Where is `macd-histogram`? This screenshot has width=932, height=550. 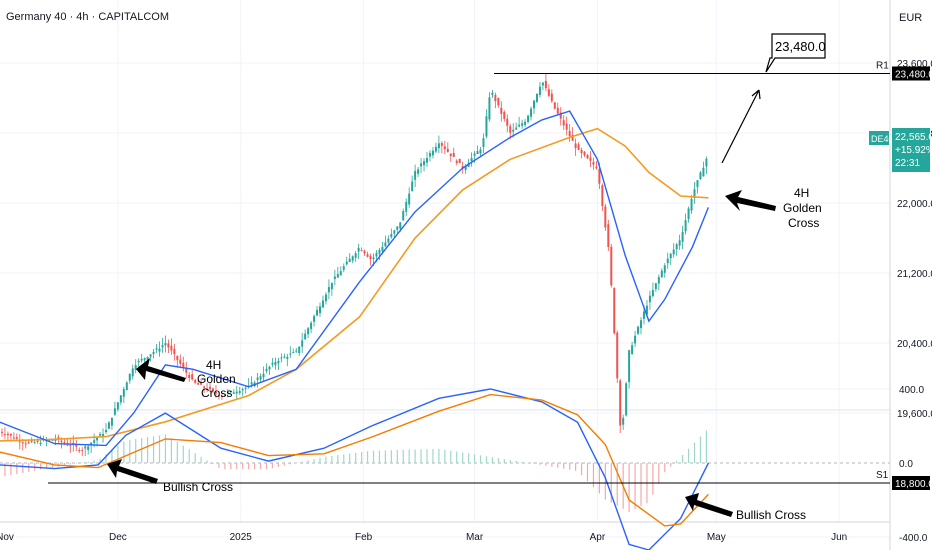 macd-histogram is located at coordinates (355, 471).